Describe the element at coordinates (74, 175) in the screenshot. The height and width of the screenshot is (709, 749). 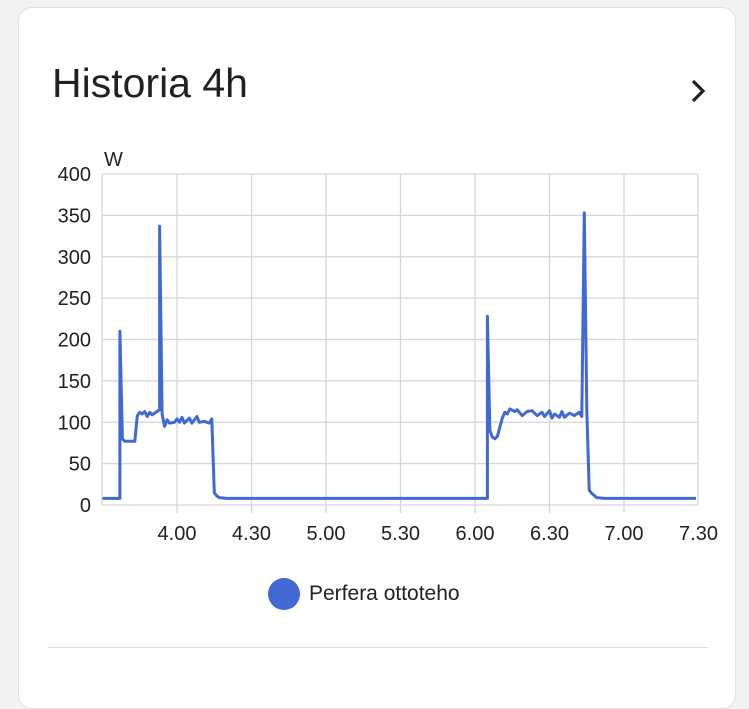
I see `y-tick-label: 400` at that location.